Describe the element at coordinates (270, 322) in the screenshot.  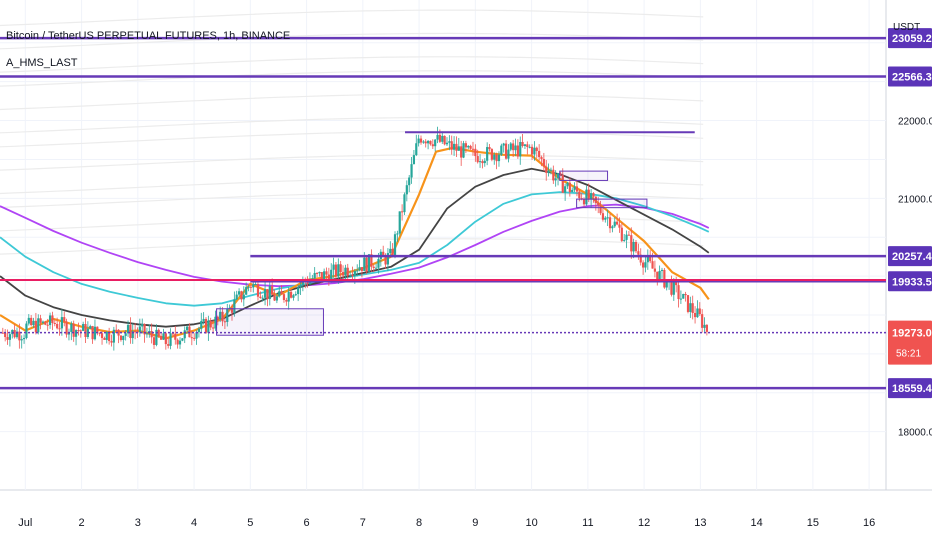
I see `range-box` at that location.